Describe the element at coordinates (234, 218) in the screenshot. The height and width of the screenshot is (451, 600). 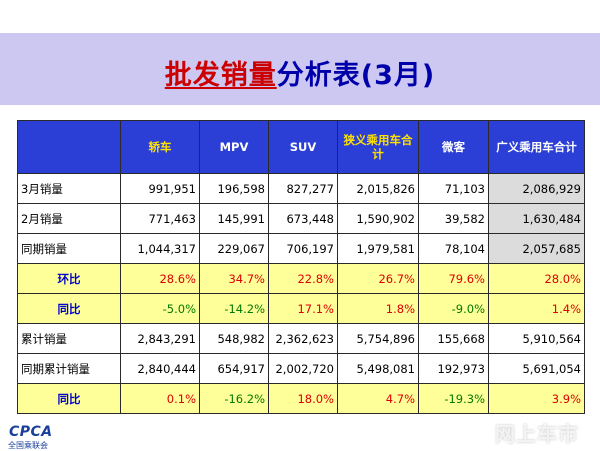
I see `table-cell: 145,991` at that location.